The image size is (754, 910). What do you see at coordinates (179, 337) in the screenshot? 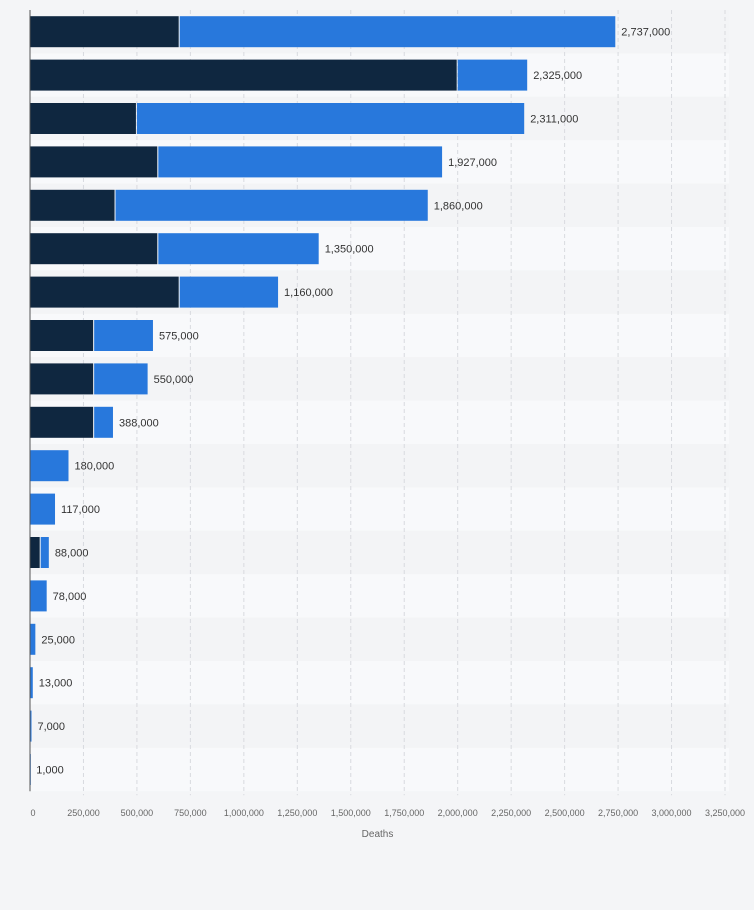
I see `bar-value-label: 575,000` at bounding box center [179, 337].